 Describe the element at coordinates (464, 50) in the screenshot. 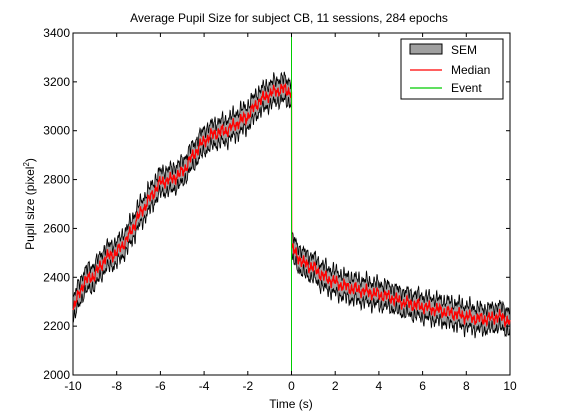

I see `legend-sem-label: SEM` at that location.